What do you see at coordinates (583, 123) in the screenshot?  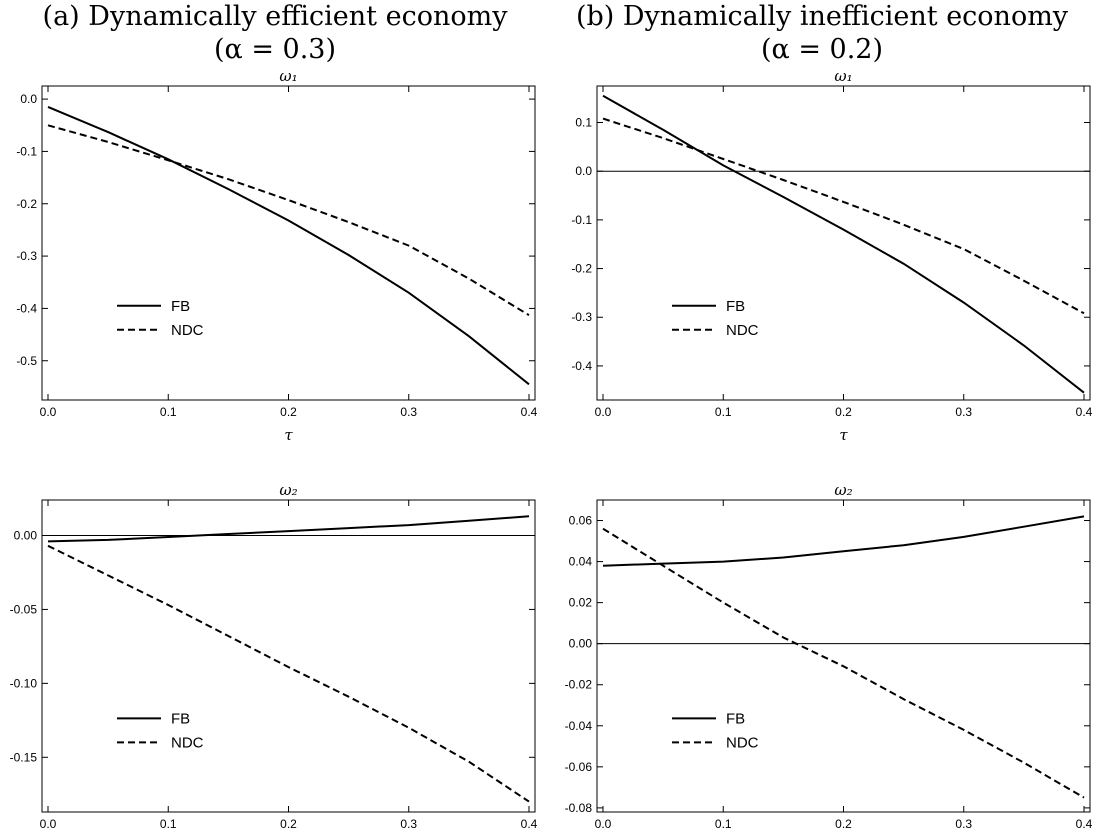 I see `panel-2-ytick-label: 0.1` at bounding box center [583, 123].